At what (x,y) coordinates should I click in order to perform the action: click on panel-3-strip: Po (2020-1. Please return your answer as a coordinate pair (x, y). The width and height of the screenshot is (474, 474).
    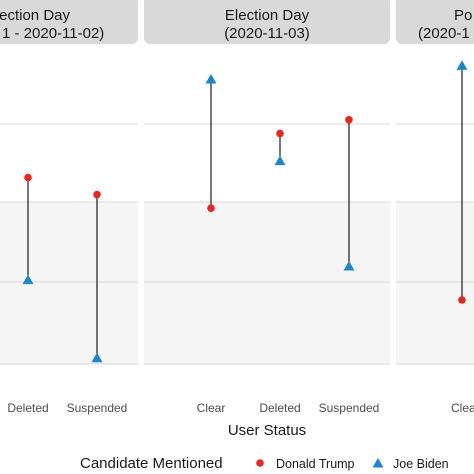
    Looking at the image, I should click on (435, 22).